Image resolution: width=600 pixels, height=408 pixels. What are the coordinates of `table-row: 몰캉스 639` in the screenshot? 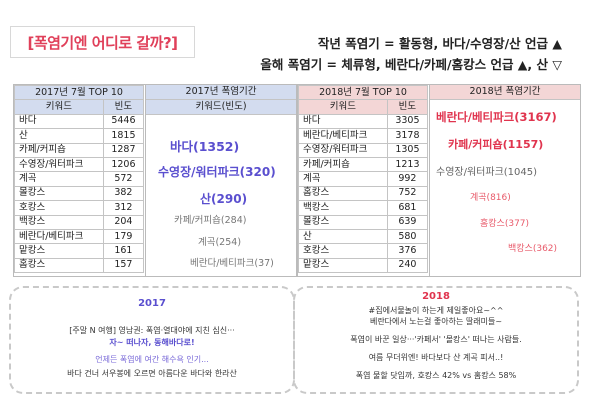 It's located at (363, 222).